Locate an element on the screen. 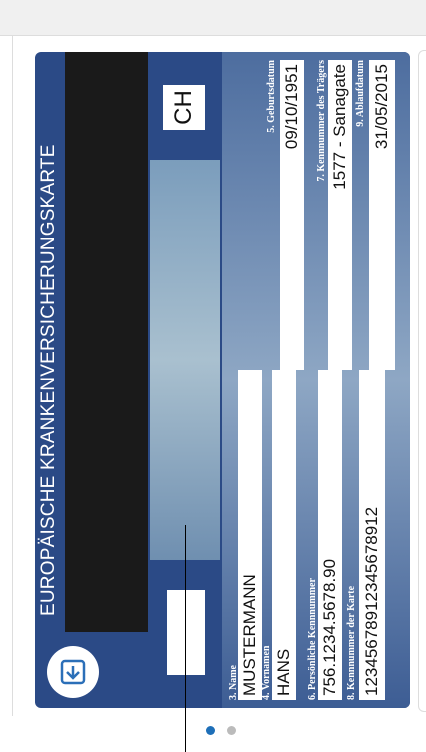  field-value: 31/05/2015 is located at coordinates (382, 215).